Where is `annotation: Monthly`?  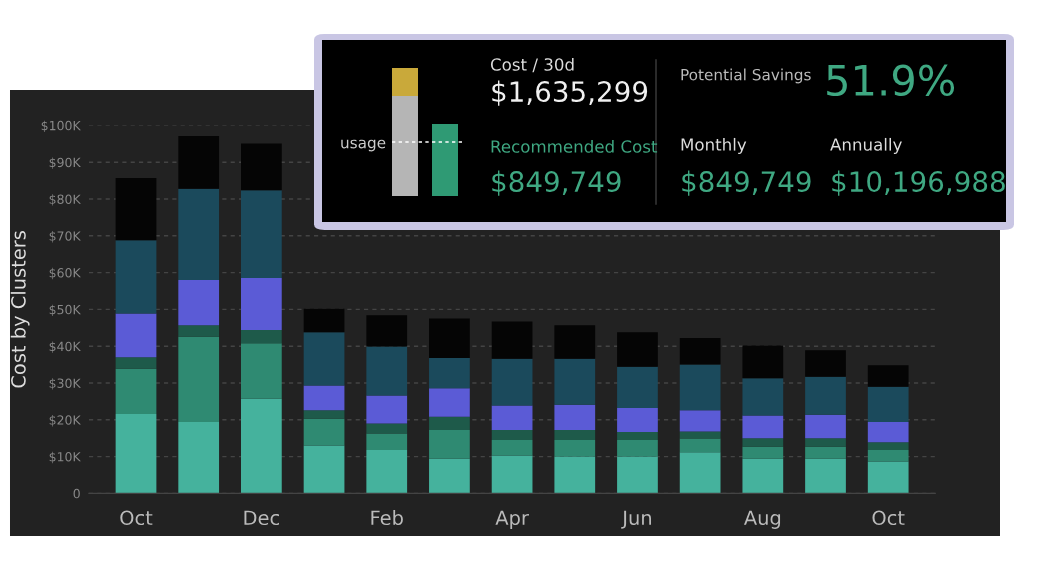 annotation: Monthly is located at coordinates (714, 146).